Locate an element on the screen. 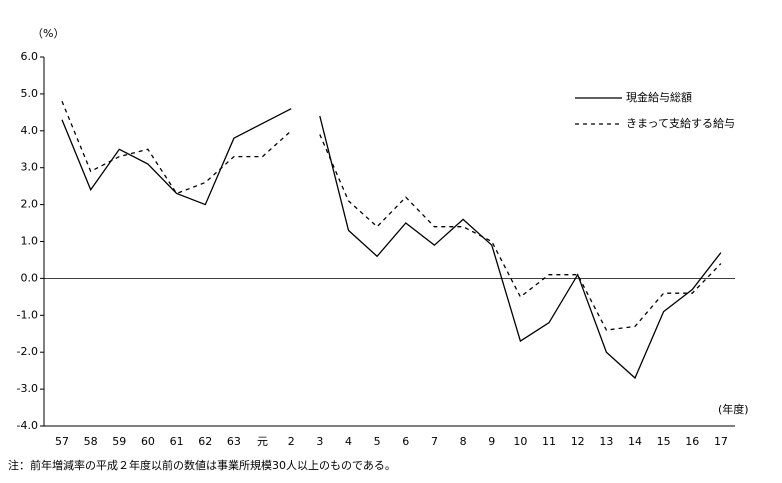  x-tick-label: 7 is located at coordinates (434, 441).